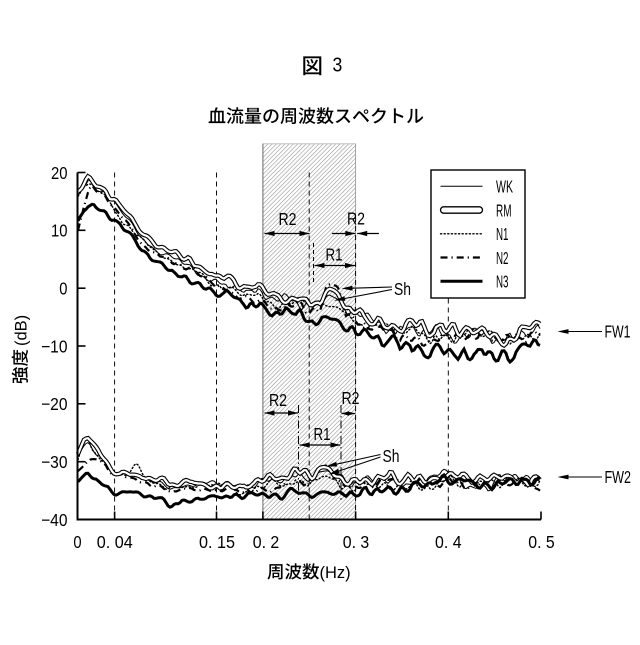  Describe the element at coordinates (54, 462) in the screenshot. I see `svg-text: −30` at that location.